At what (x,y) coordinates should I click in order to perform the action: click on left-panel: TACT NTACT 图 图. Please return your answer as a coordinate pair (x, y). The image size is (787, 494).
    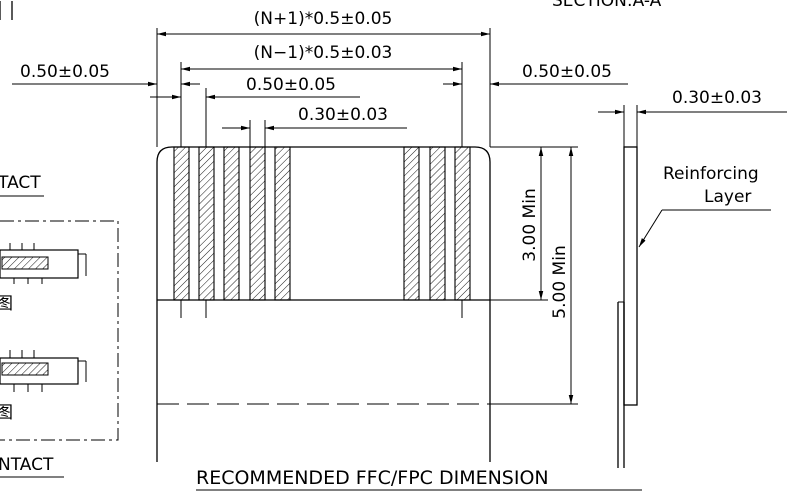
    Looking at the image, I should click on (59, 239).